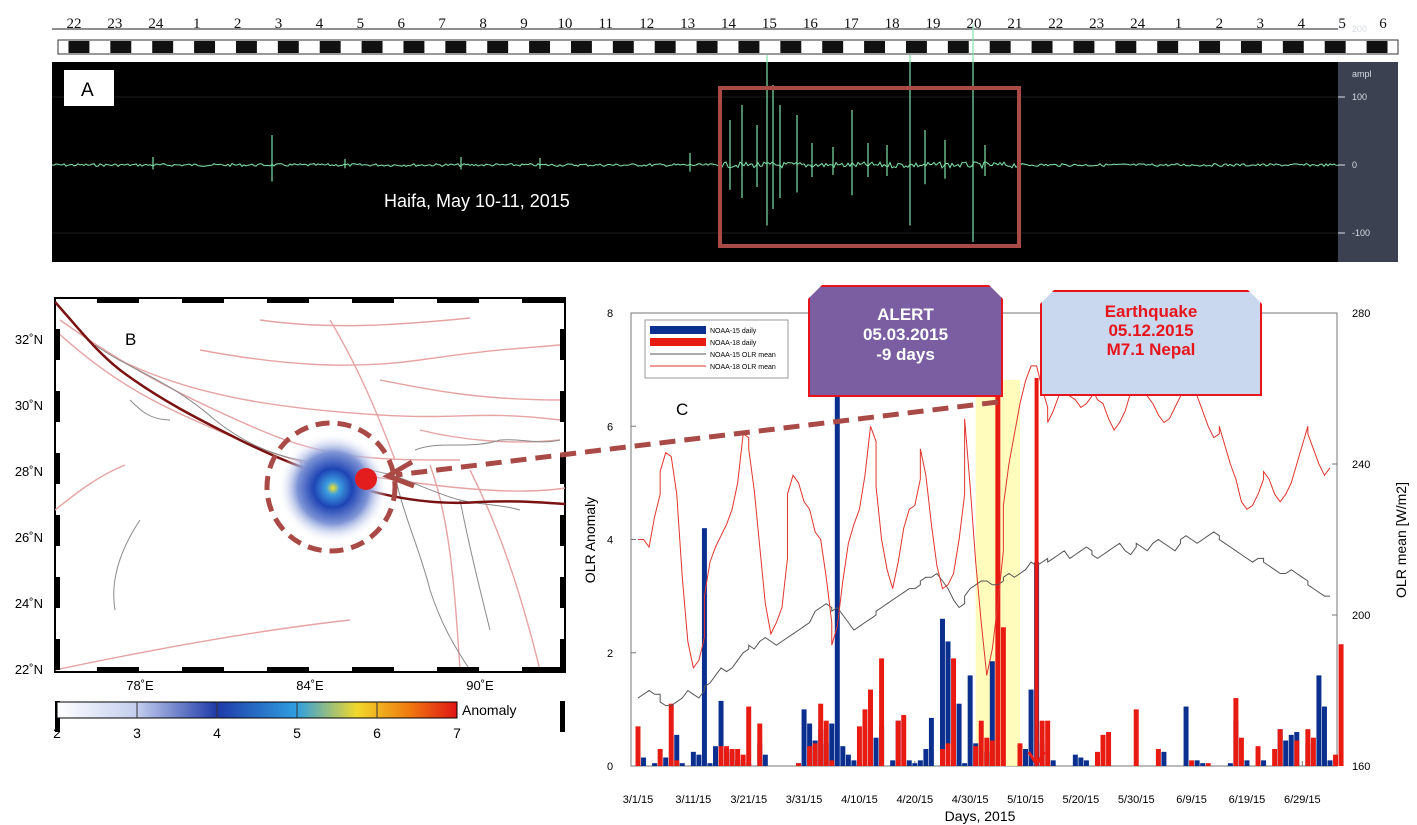 This screenshot has width=1417, height=825. Describe the element at coordinates (695, 165) in the screenshot. I see `seismic-trace` at that location.